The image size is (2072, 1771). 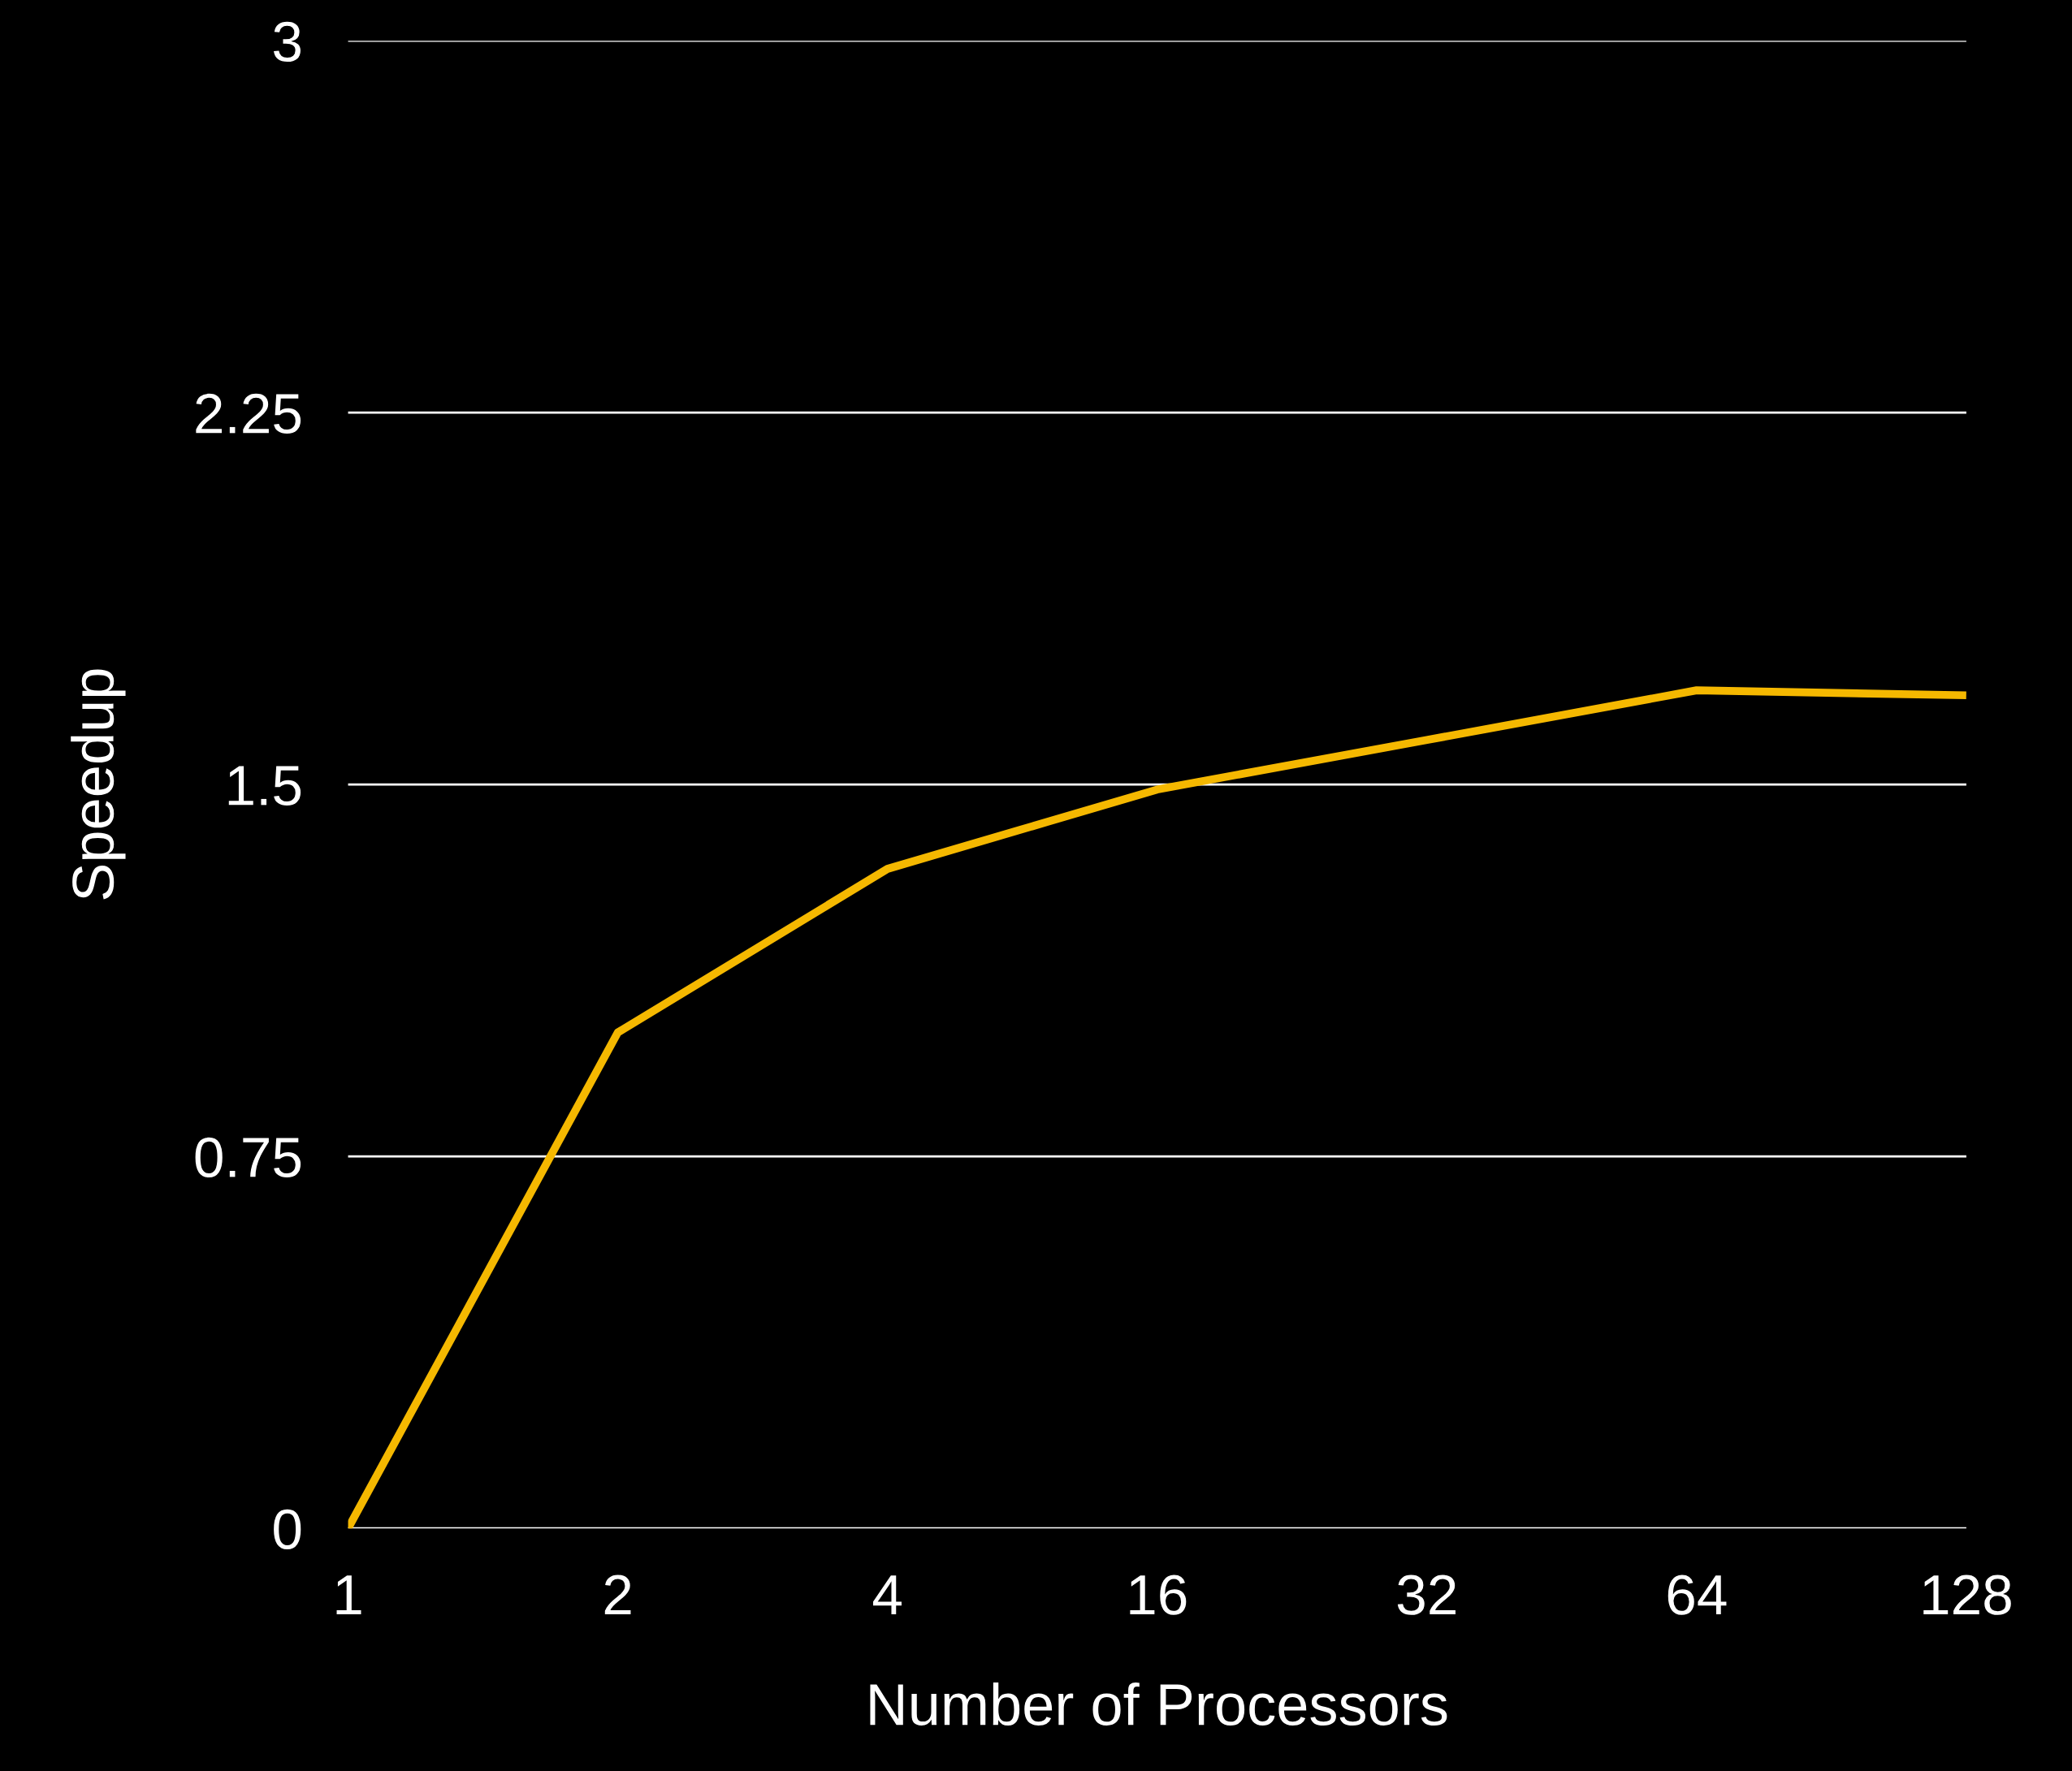 I want to click on x-tick-label: 1, so click(x=348, y=1595).